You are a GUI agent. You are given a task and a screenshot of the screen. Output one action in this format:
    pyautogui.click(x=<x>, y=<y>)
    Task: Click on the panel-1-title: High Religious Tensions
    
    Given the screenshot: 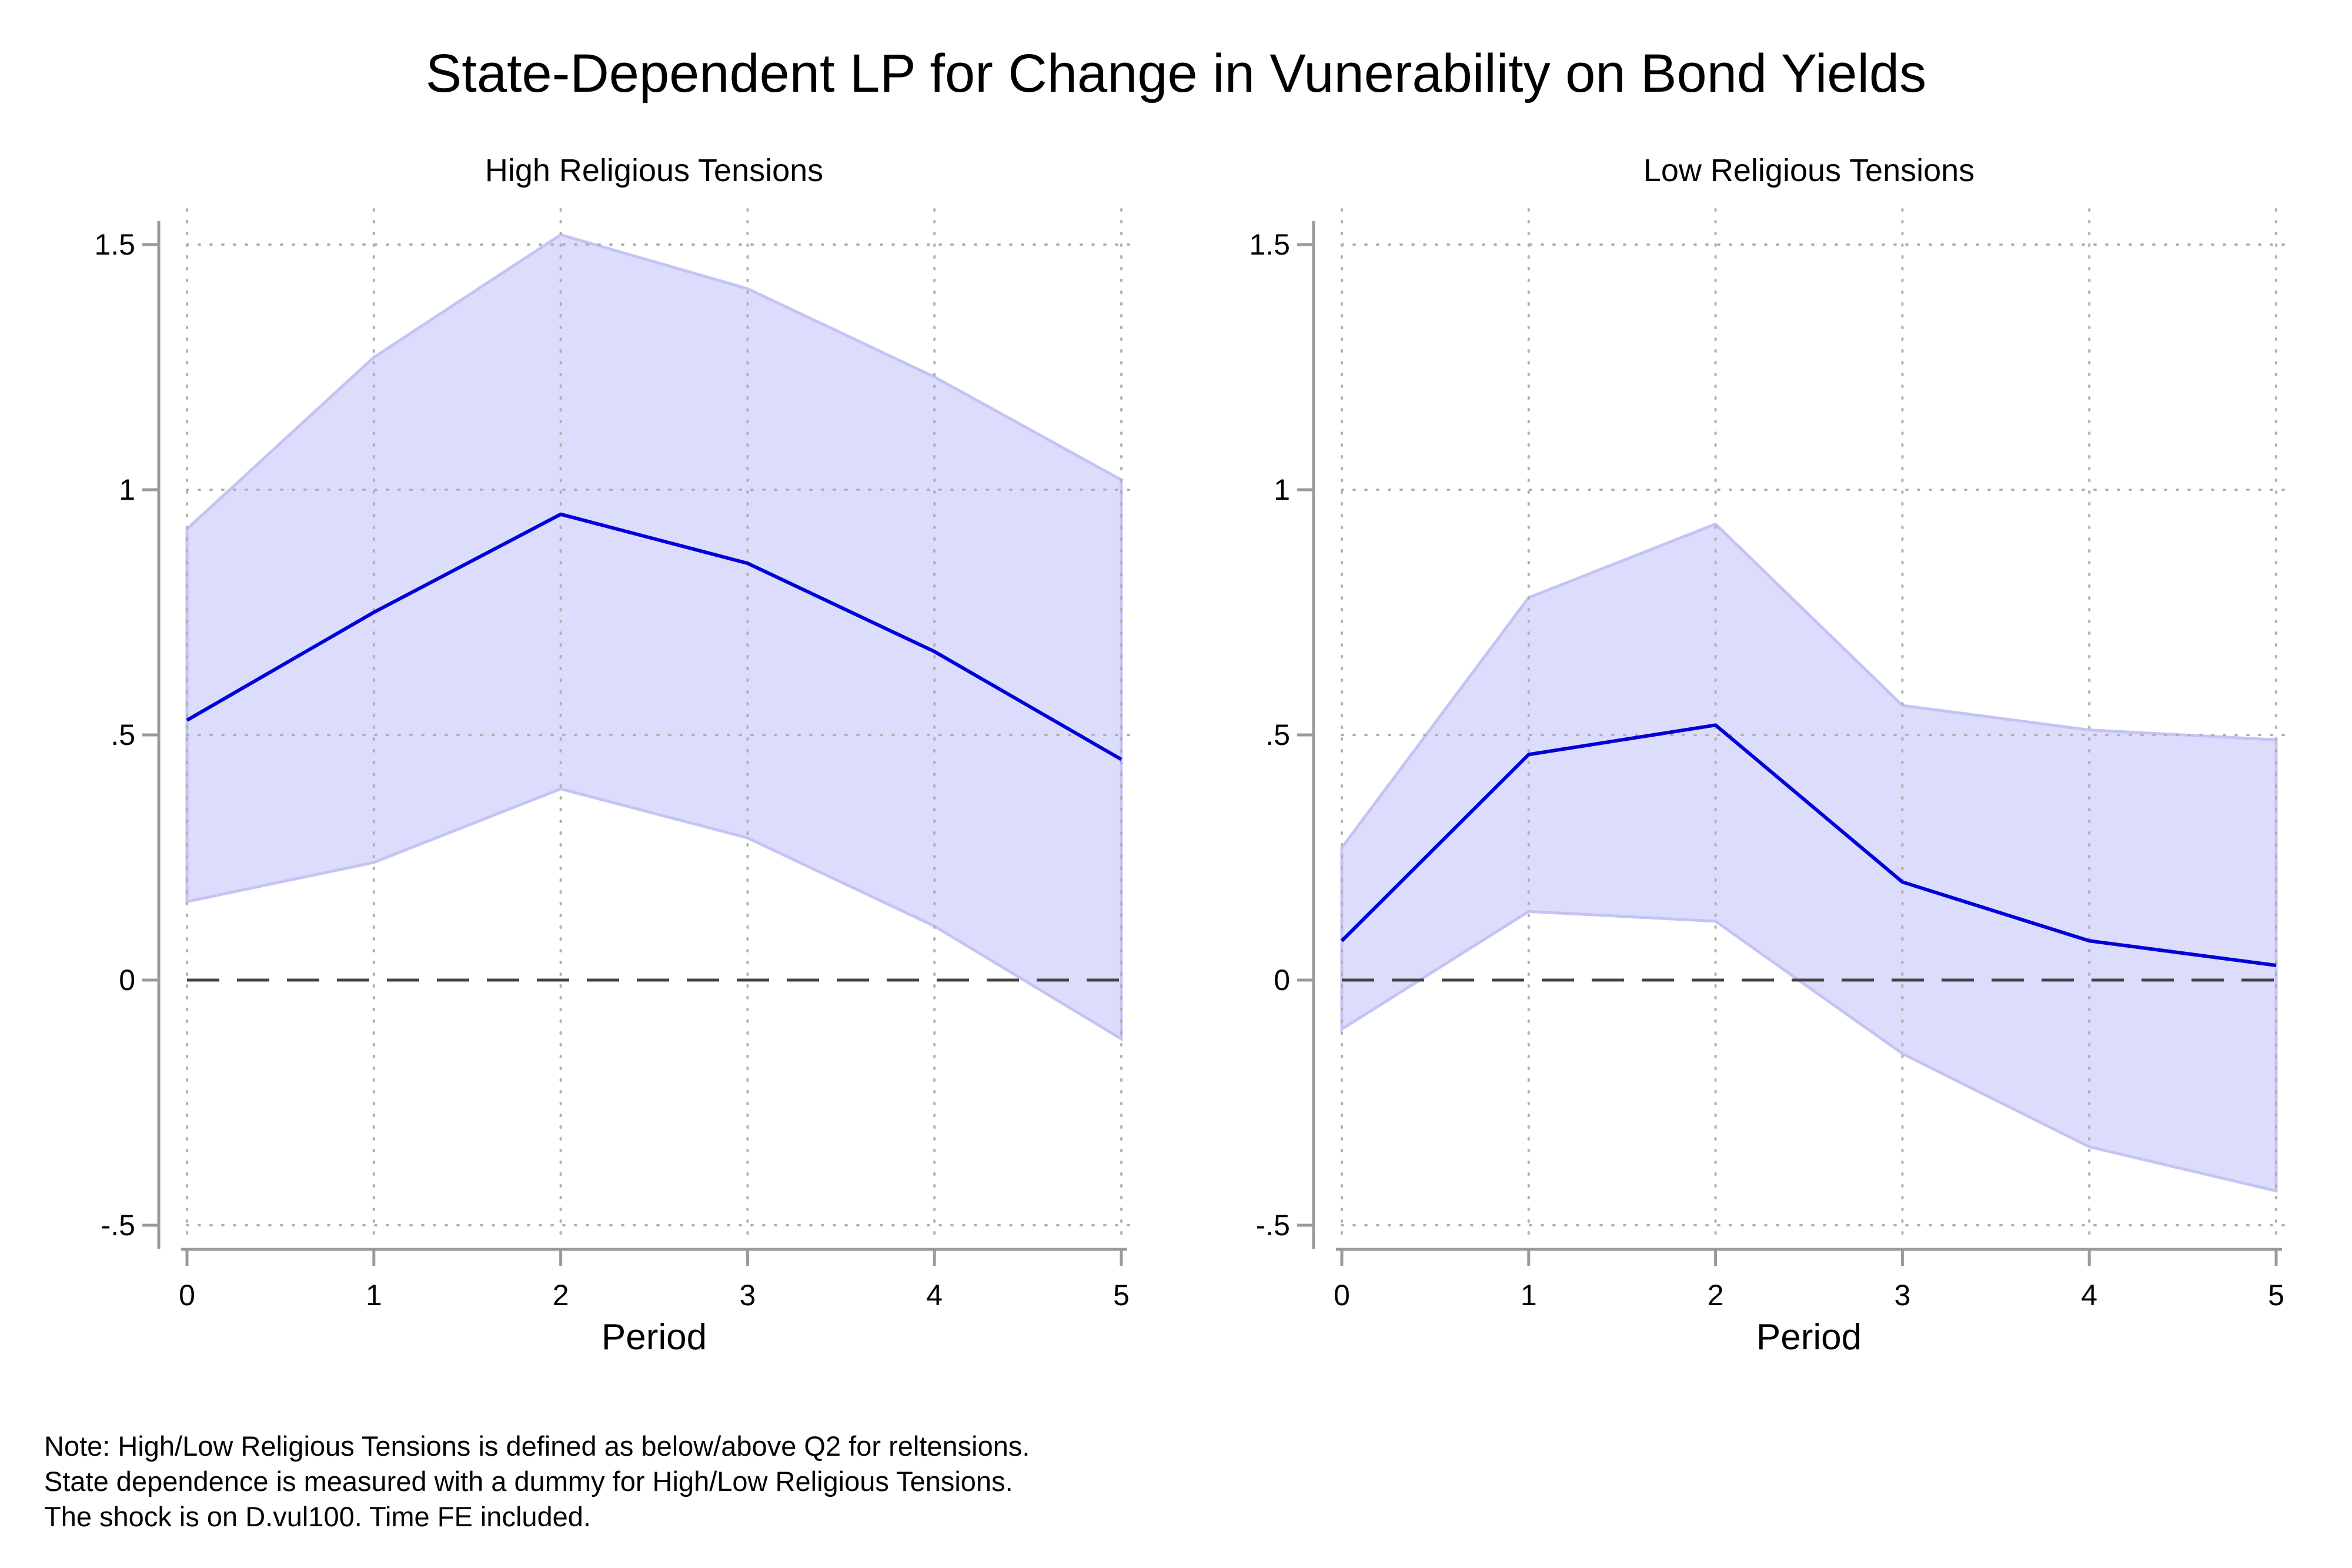 What is the action you would take?
    pyautogui.click(x=654, y=170)
    